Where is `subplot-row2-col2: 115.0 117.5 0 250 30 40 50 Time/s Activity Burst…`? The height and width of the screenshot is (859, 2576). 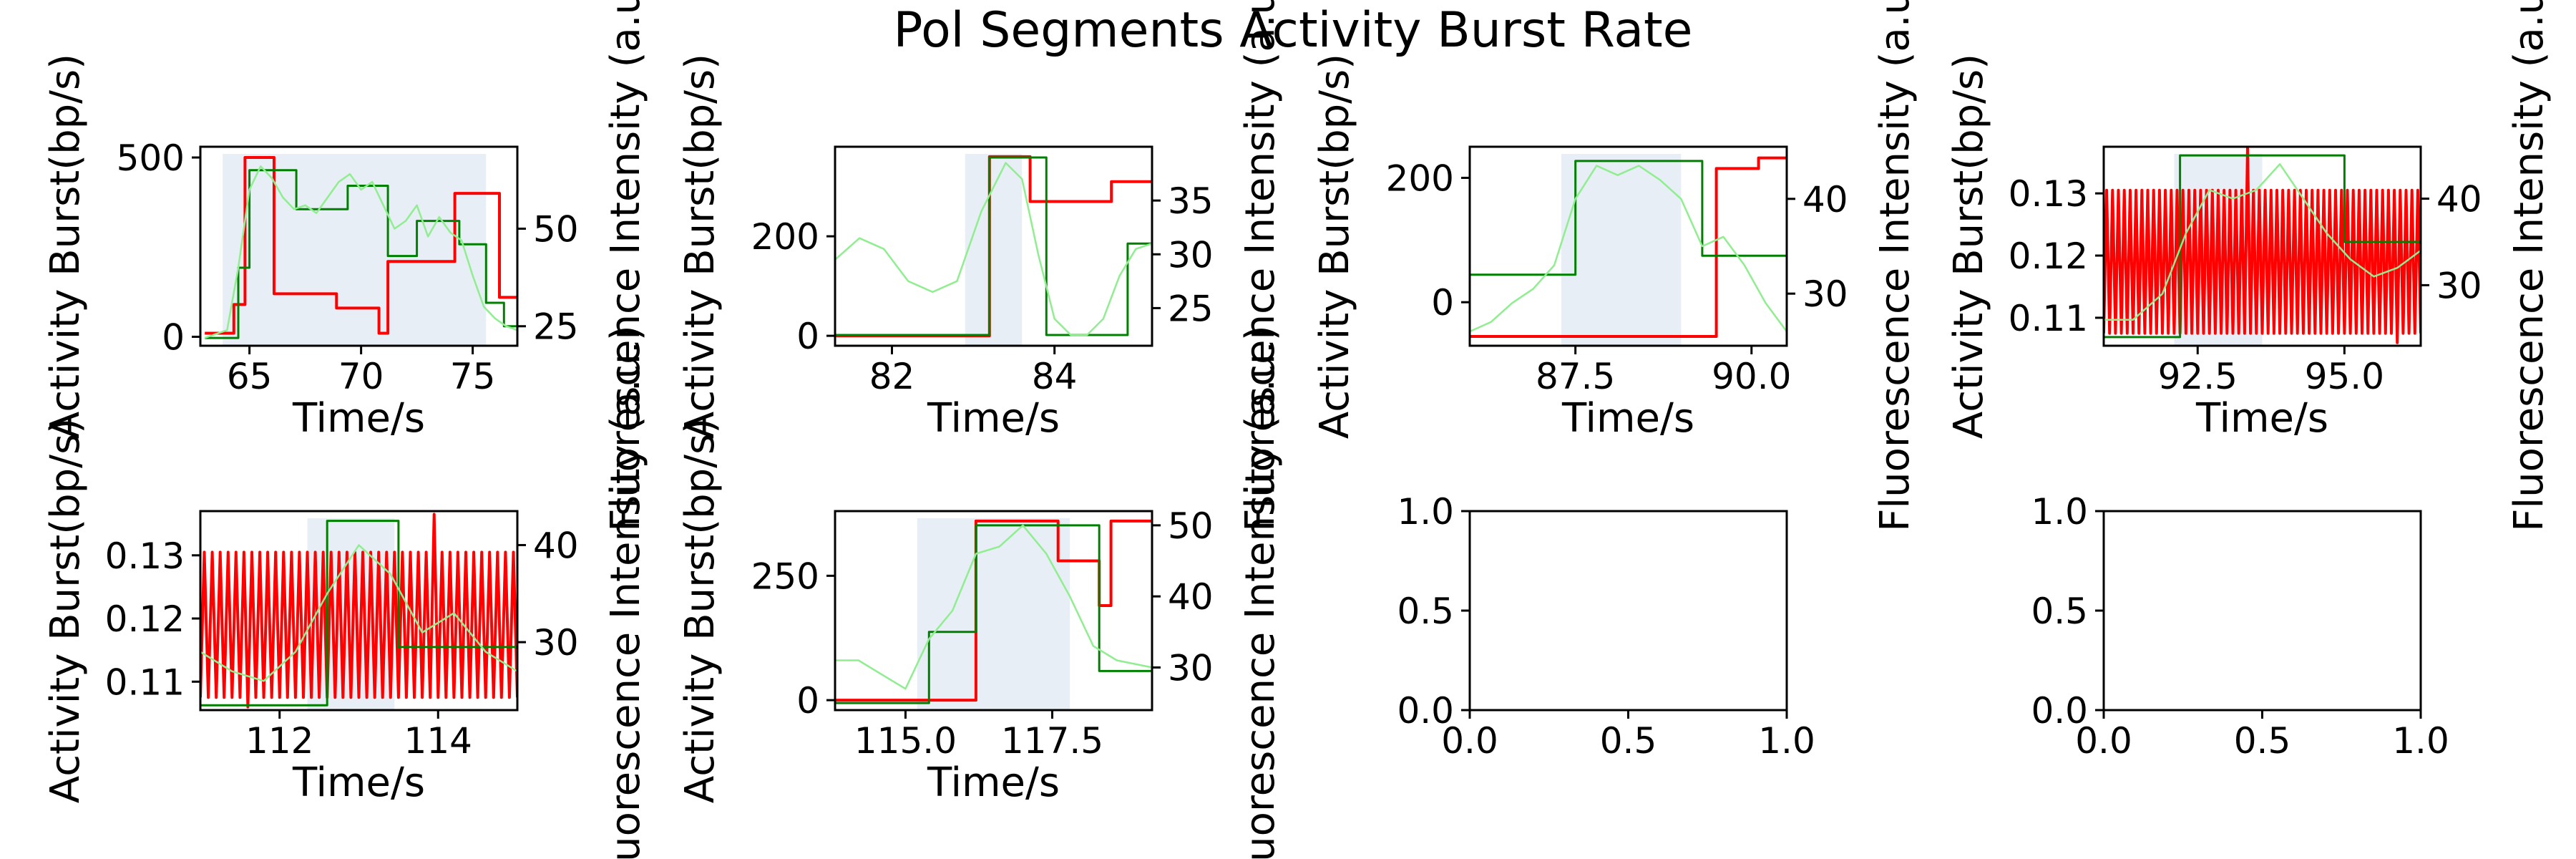 subplot-row2-col2: 115.0 117.5 0 250 30 40 50 Time/s Activity Burst… is located at coordinates (981, 592).